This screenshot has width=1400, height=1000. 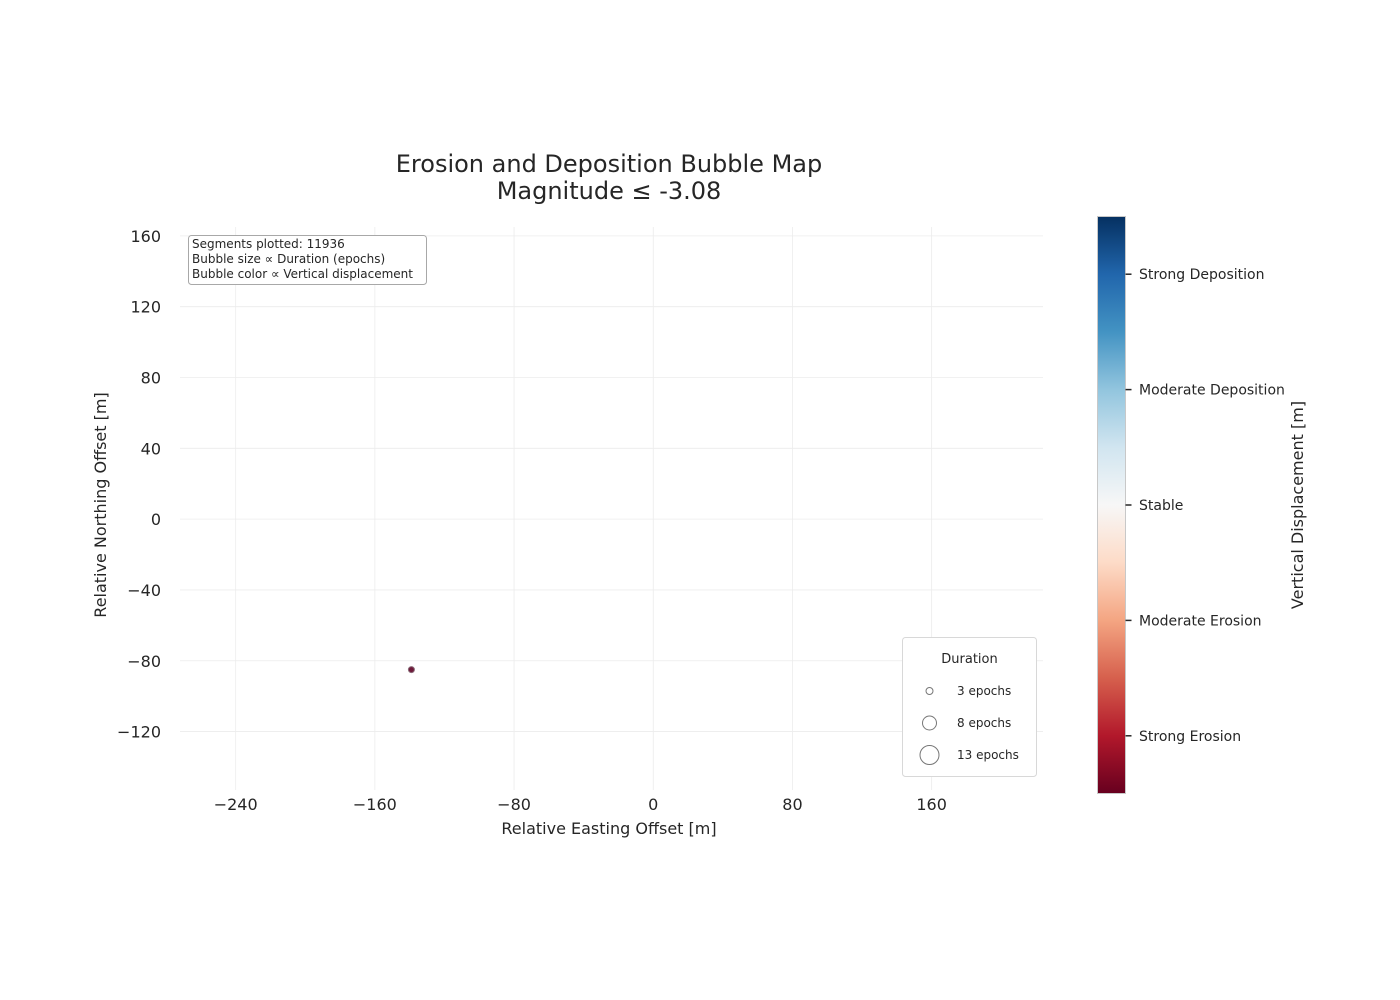 I want to click on annotation-box-frame, so click(x=307, y=260).